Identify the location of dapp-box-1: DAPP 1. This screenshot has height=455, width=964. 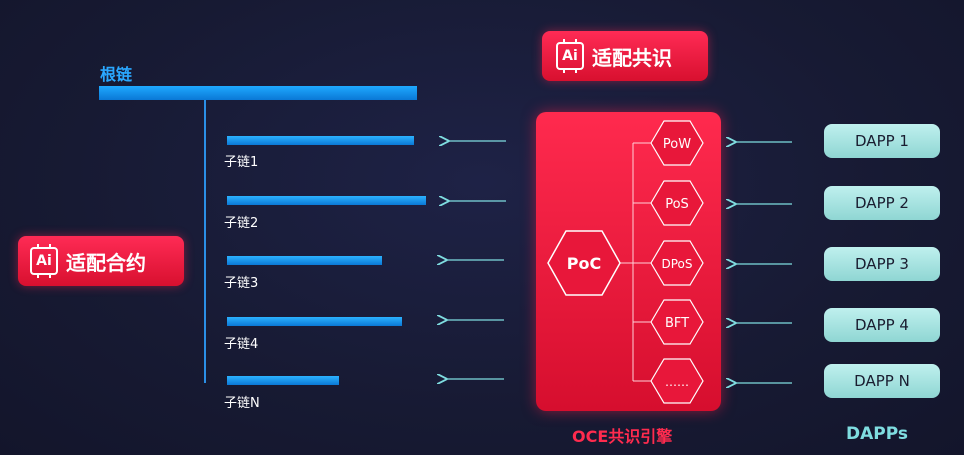
(882, 141).